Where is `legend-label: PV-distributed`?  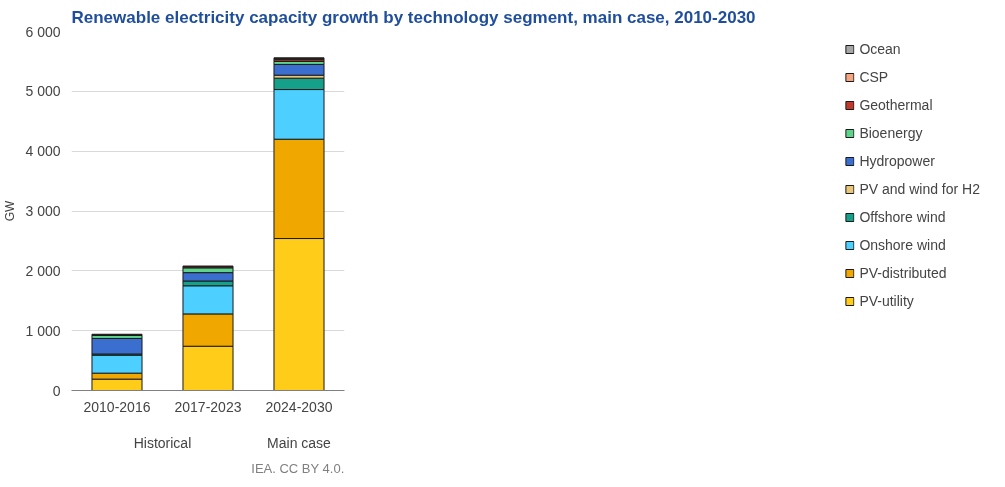 legend-label: PV-distributed is located at coordinates (903, 273).